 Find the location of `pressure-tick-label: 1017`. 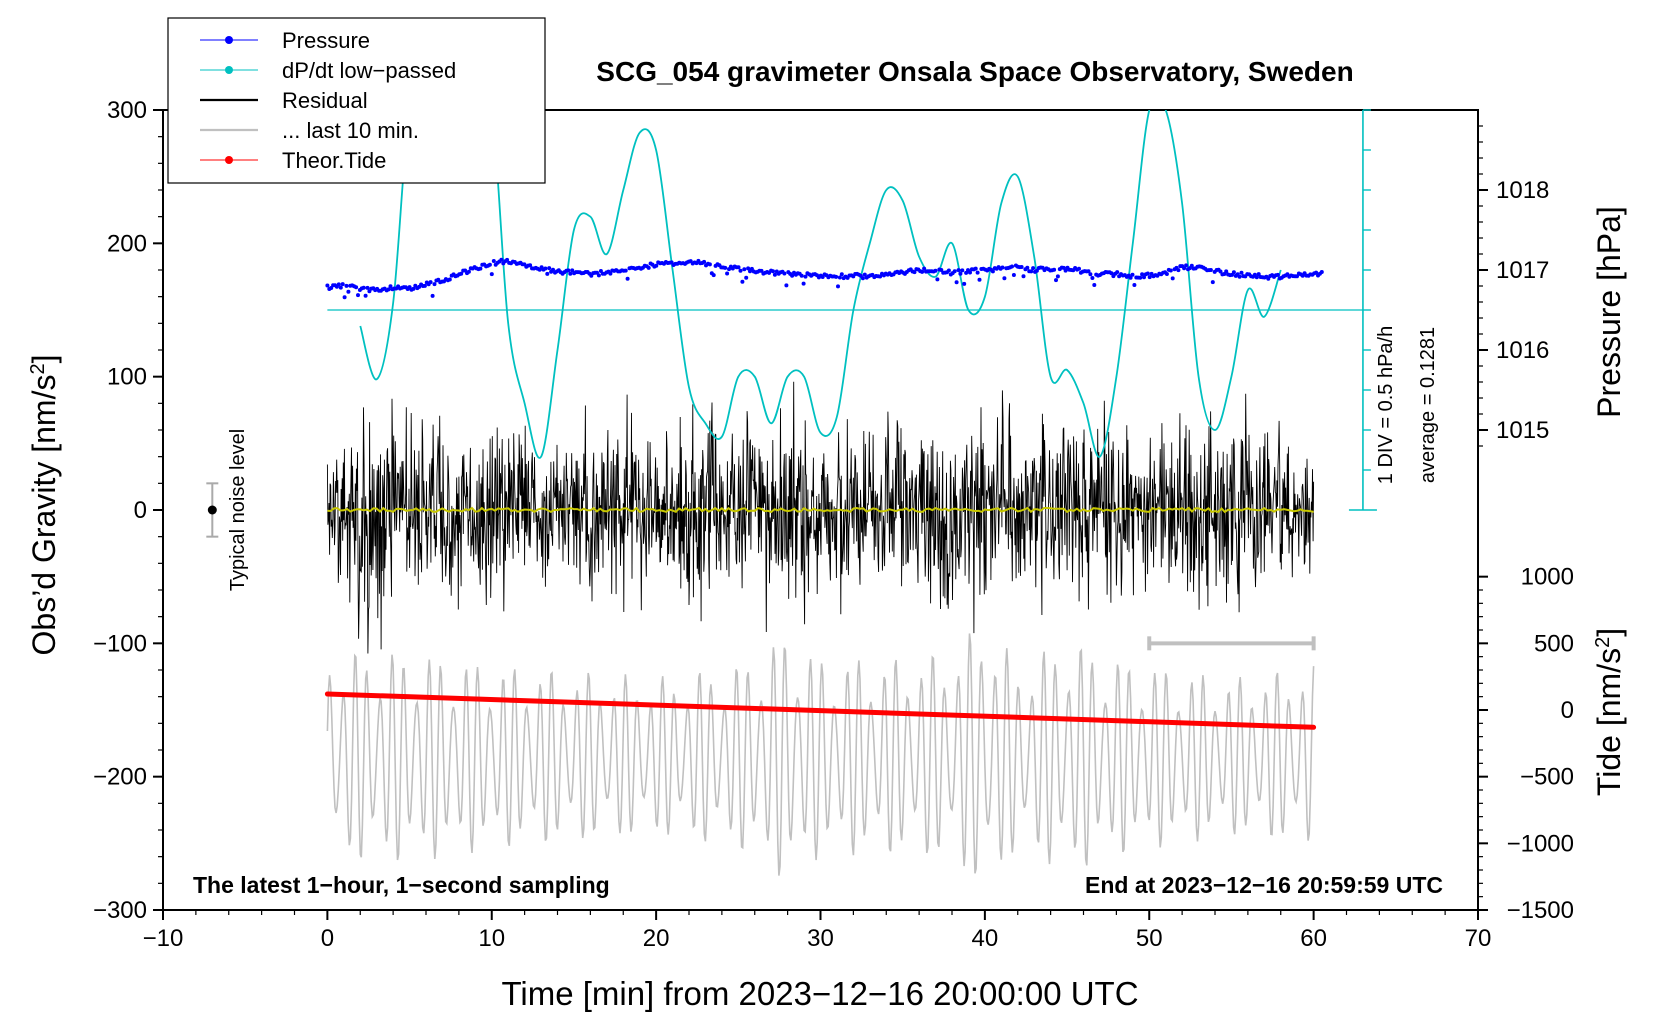

pressure-tick-label: 1017 is located at coordinates (1522, 270).